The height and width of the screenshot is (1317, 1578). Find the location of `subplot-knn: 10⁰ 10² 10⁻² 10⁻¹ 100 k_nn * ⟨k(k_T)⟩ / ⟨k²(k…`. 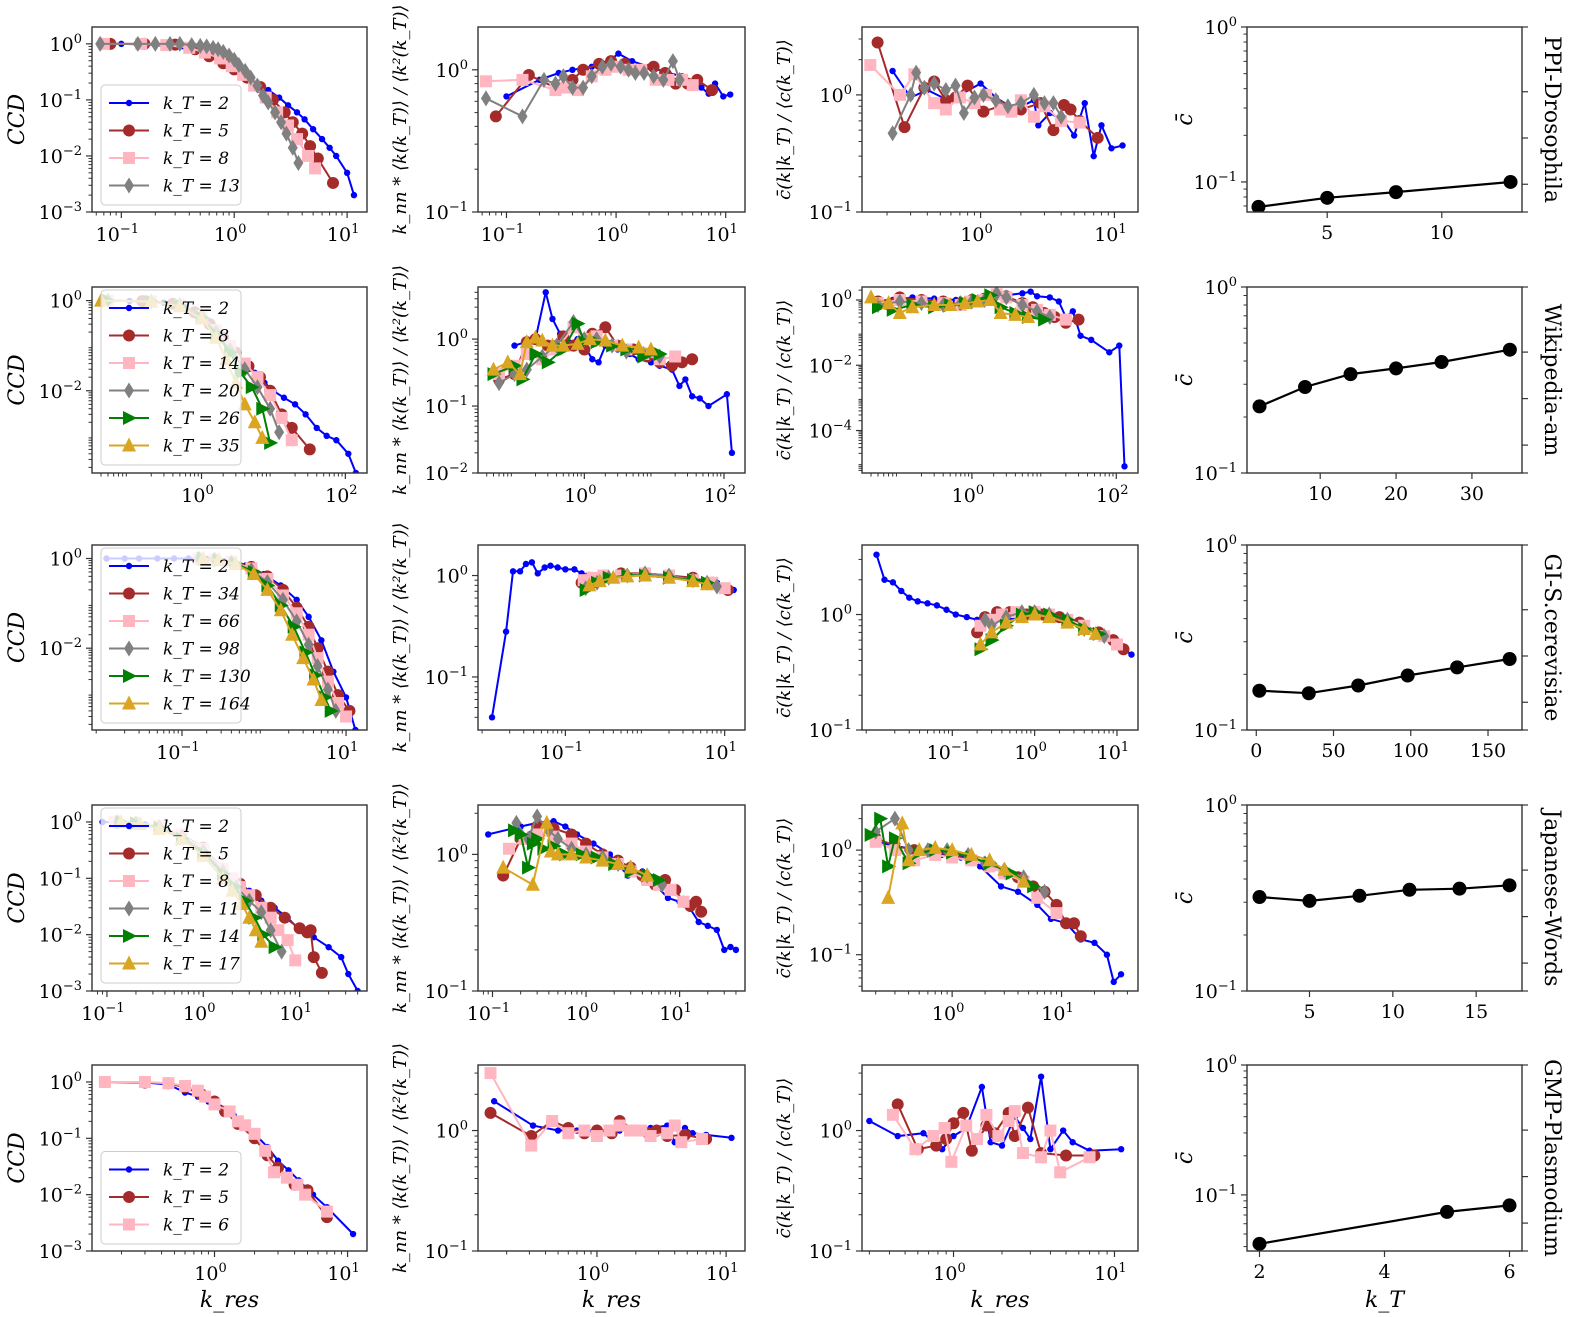

subplot-knn: 10⁰ 10² 10⁻² 10⁻¹ 100 k_nn * ⟨k(k_T)⟩ / ⟨k²(k… is located at coordinates (568, 386).